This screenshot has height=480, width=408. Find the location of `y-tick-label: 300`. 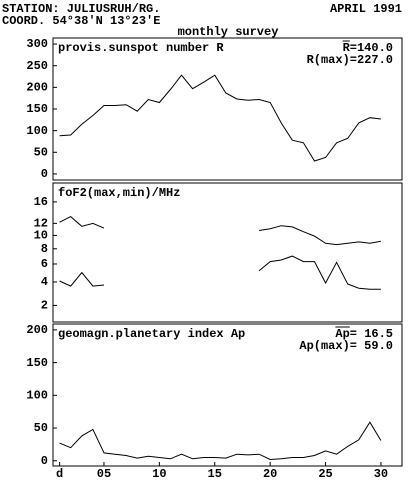

y-tick-label: 300 is located at coordinates (37, 44).